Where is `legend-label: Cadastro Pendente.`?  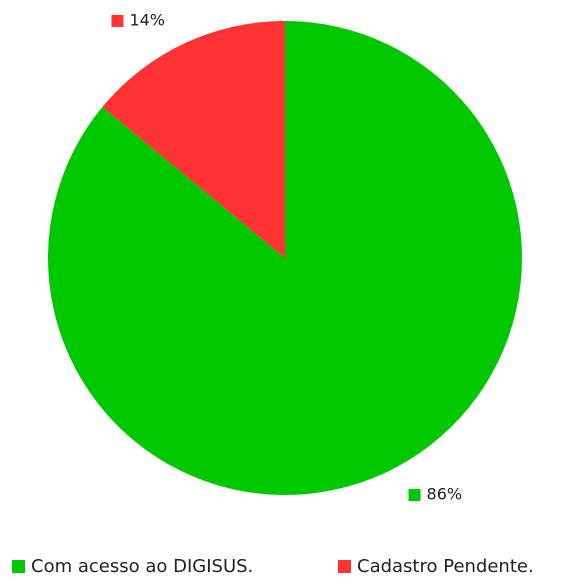
legend-label: Cadastro Pendente. is located at coordinates (445, 566).